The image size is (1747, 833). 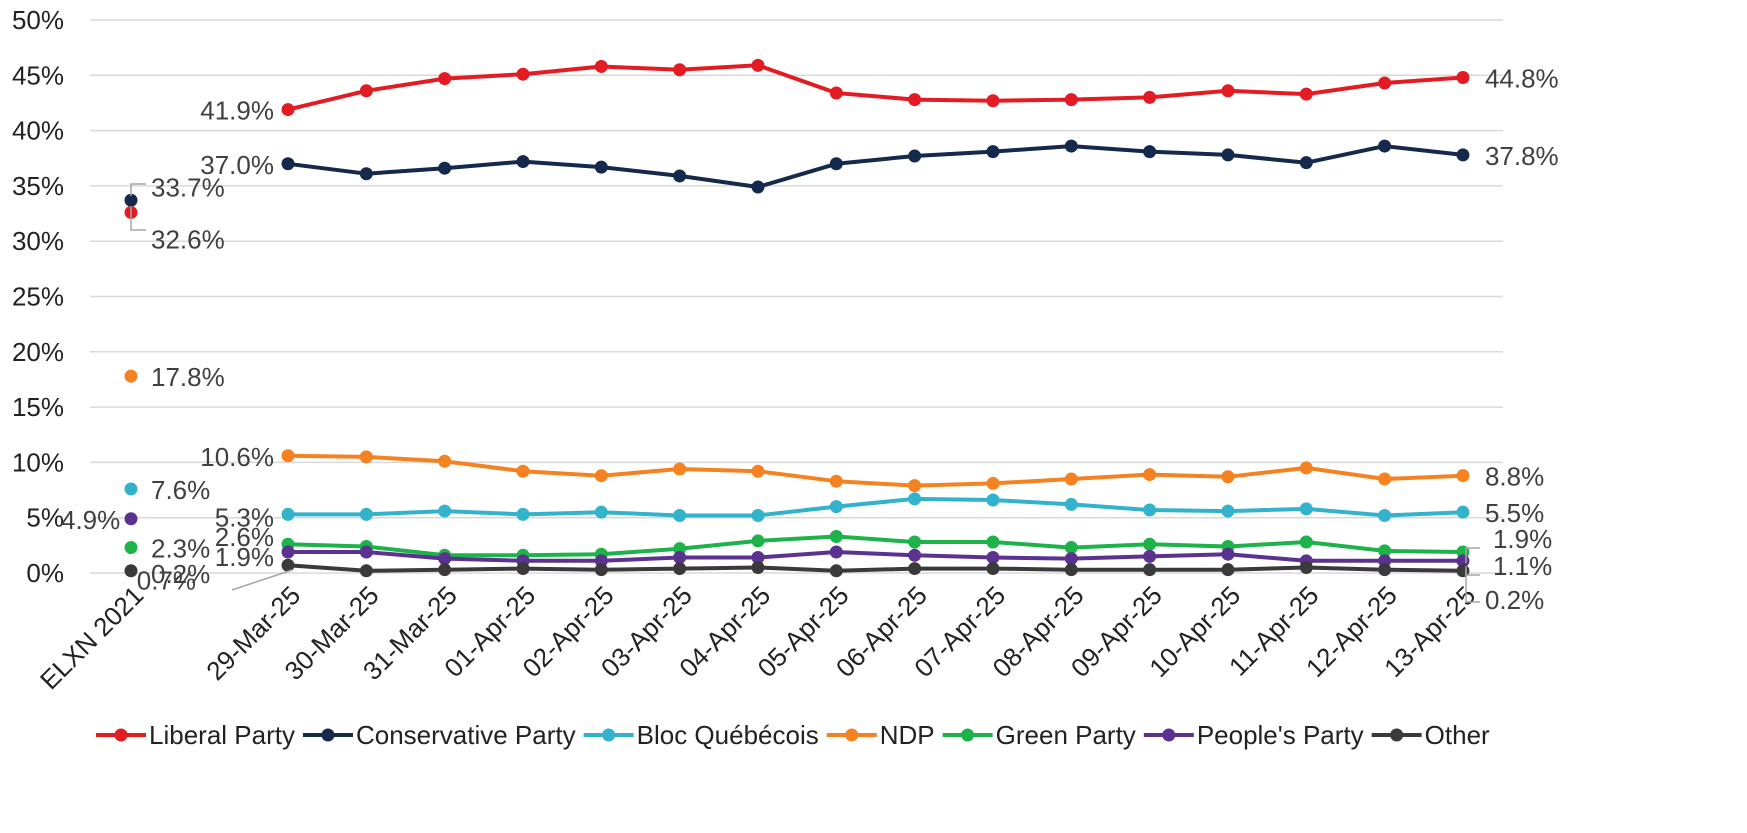 I want to click on first-label-liberal-party: 41.9%, so click(x=237, y=111).